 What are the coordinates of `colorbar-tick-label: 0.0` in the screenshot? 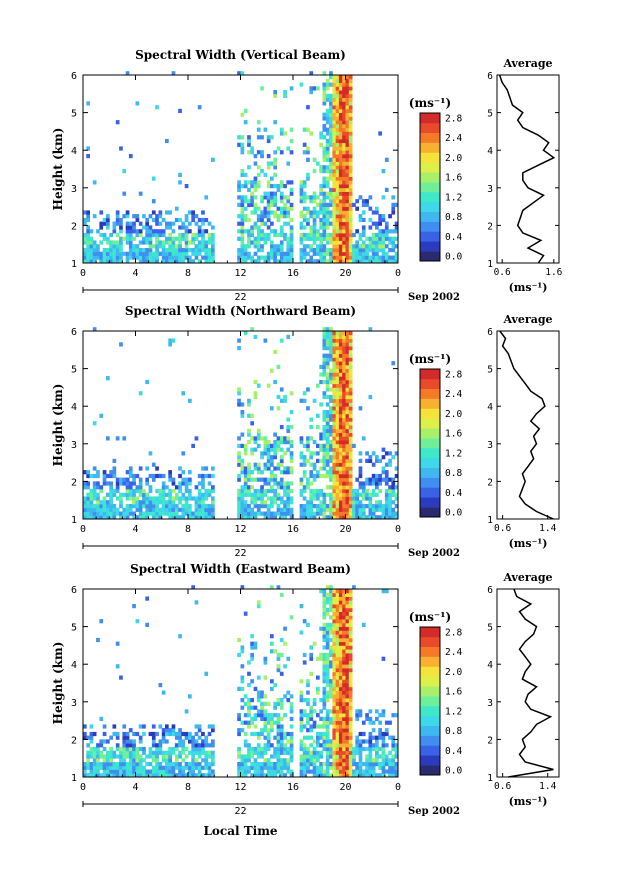 It's located at (453, 513).